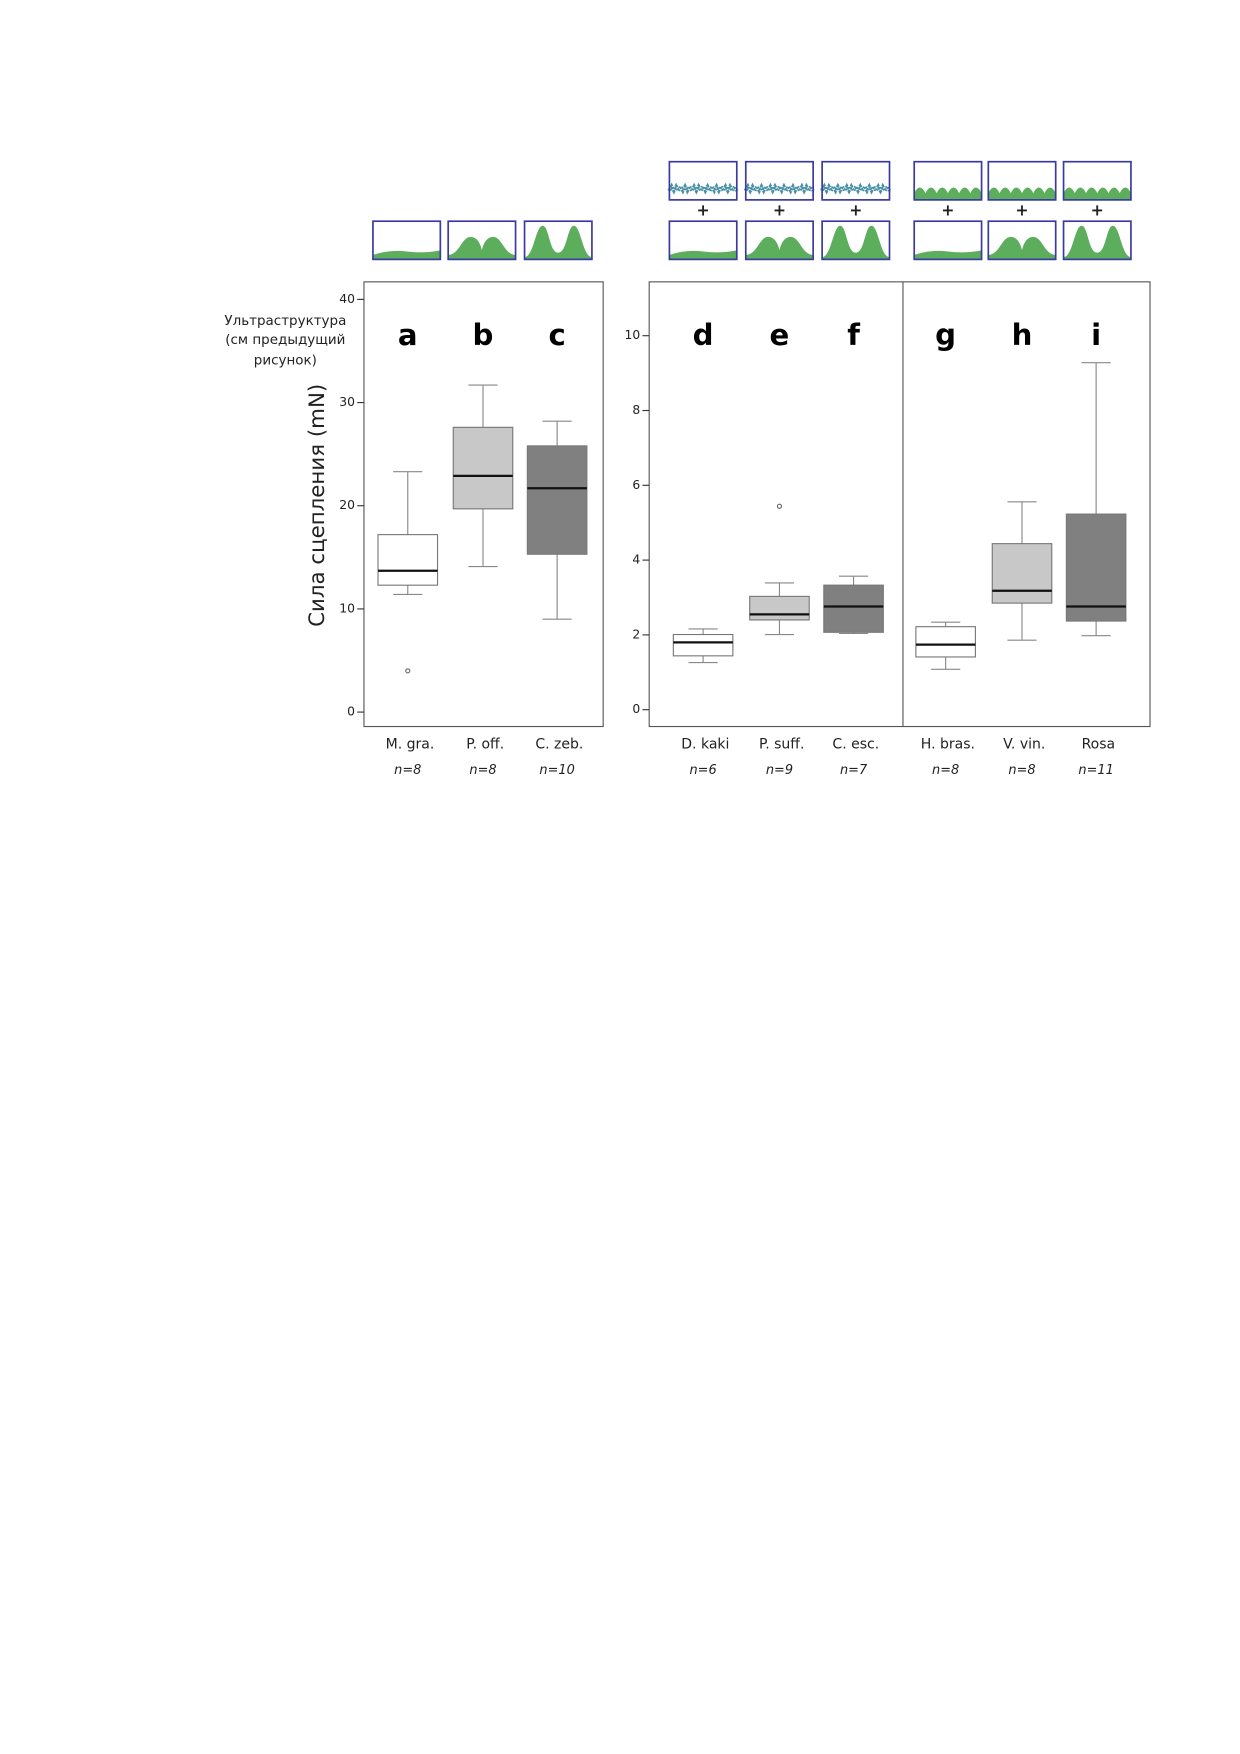 The width and height of the screenshot is (1240, 1754). I want to click on left-panel-frame, so click(483, 504).